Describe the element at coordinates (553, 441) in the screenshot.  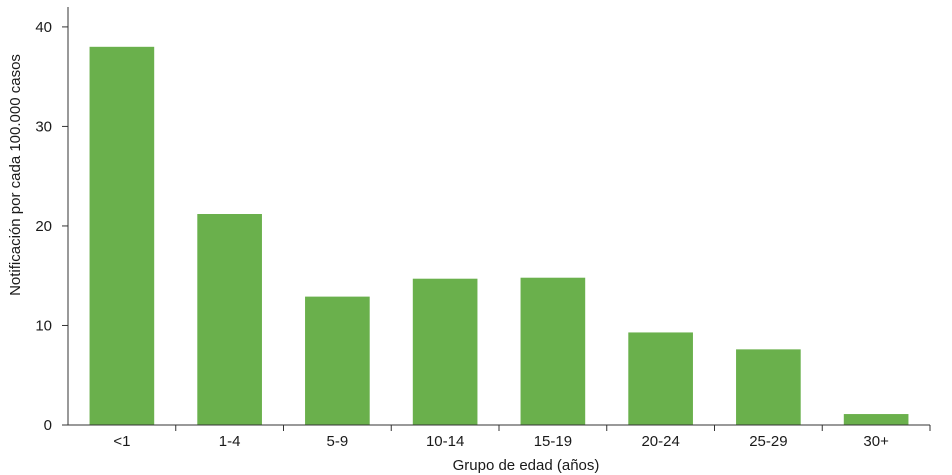
I see `x-tick-label: 15-19` at that location.